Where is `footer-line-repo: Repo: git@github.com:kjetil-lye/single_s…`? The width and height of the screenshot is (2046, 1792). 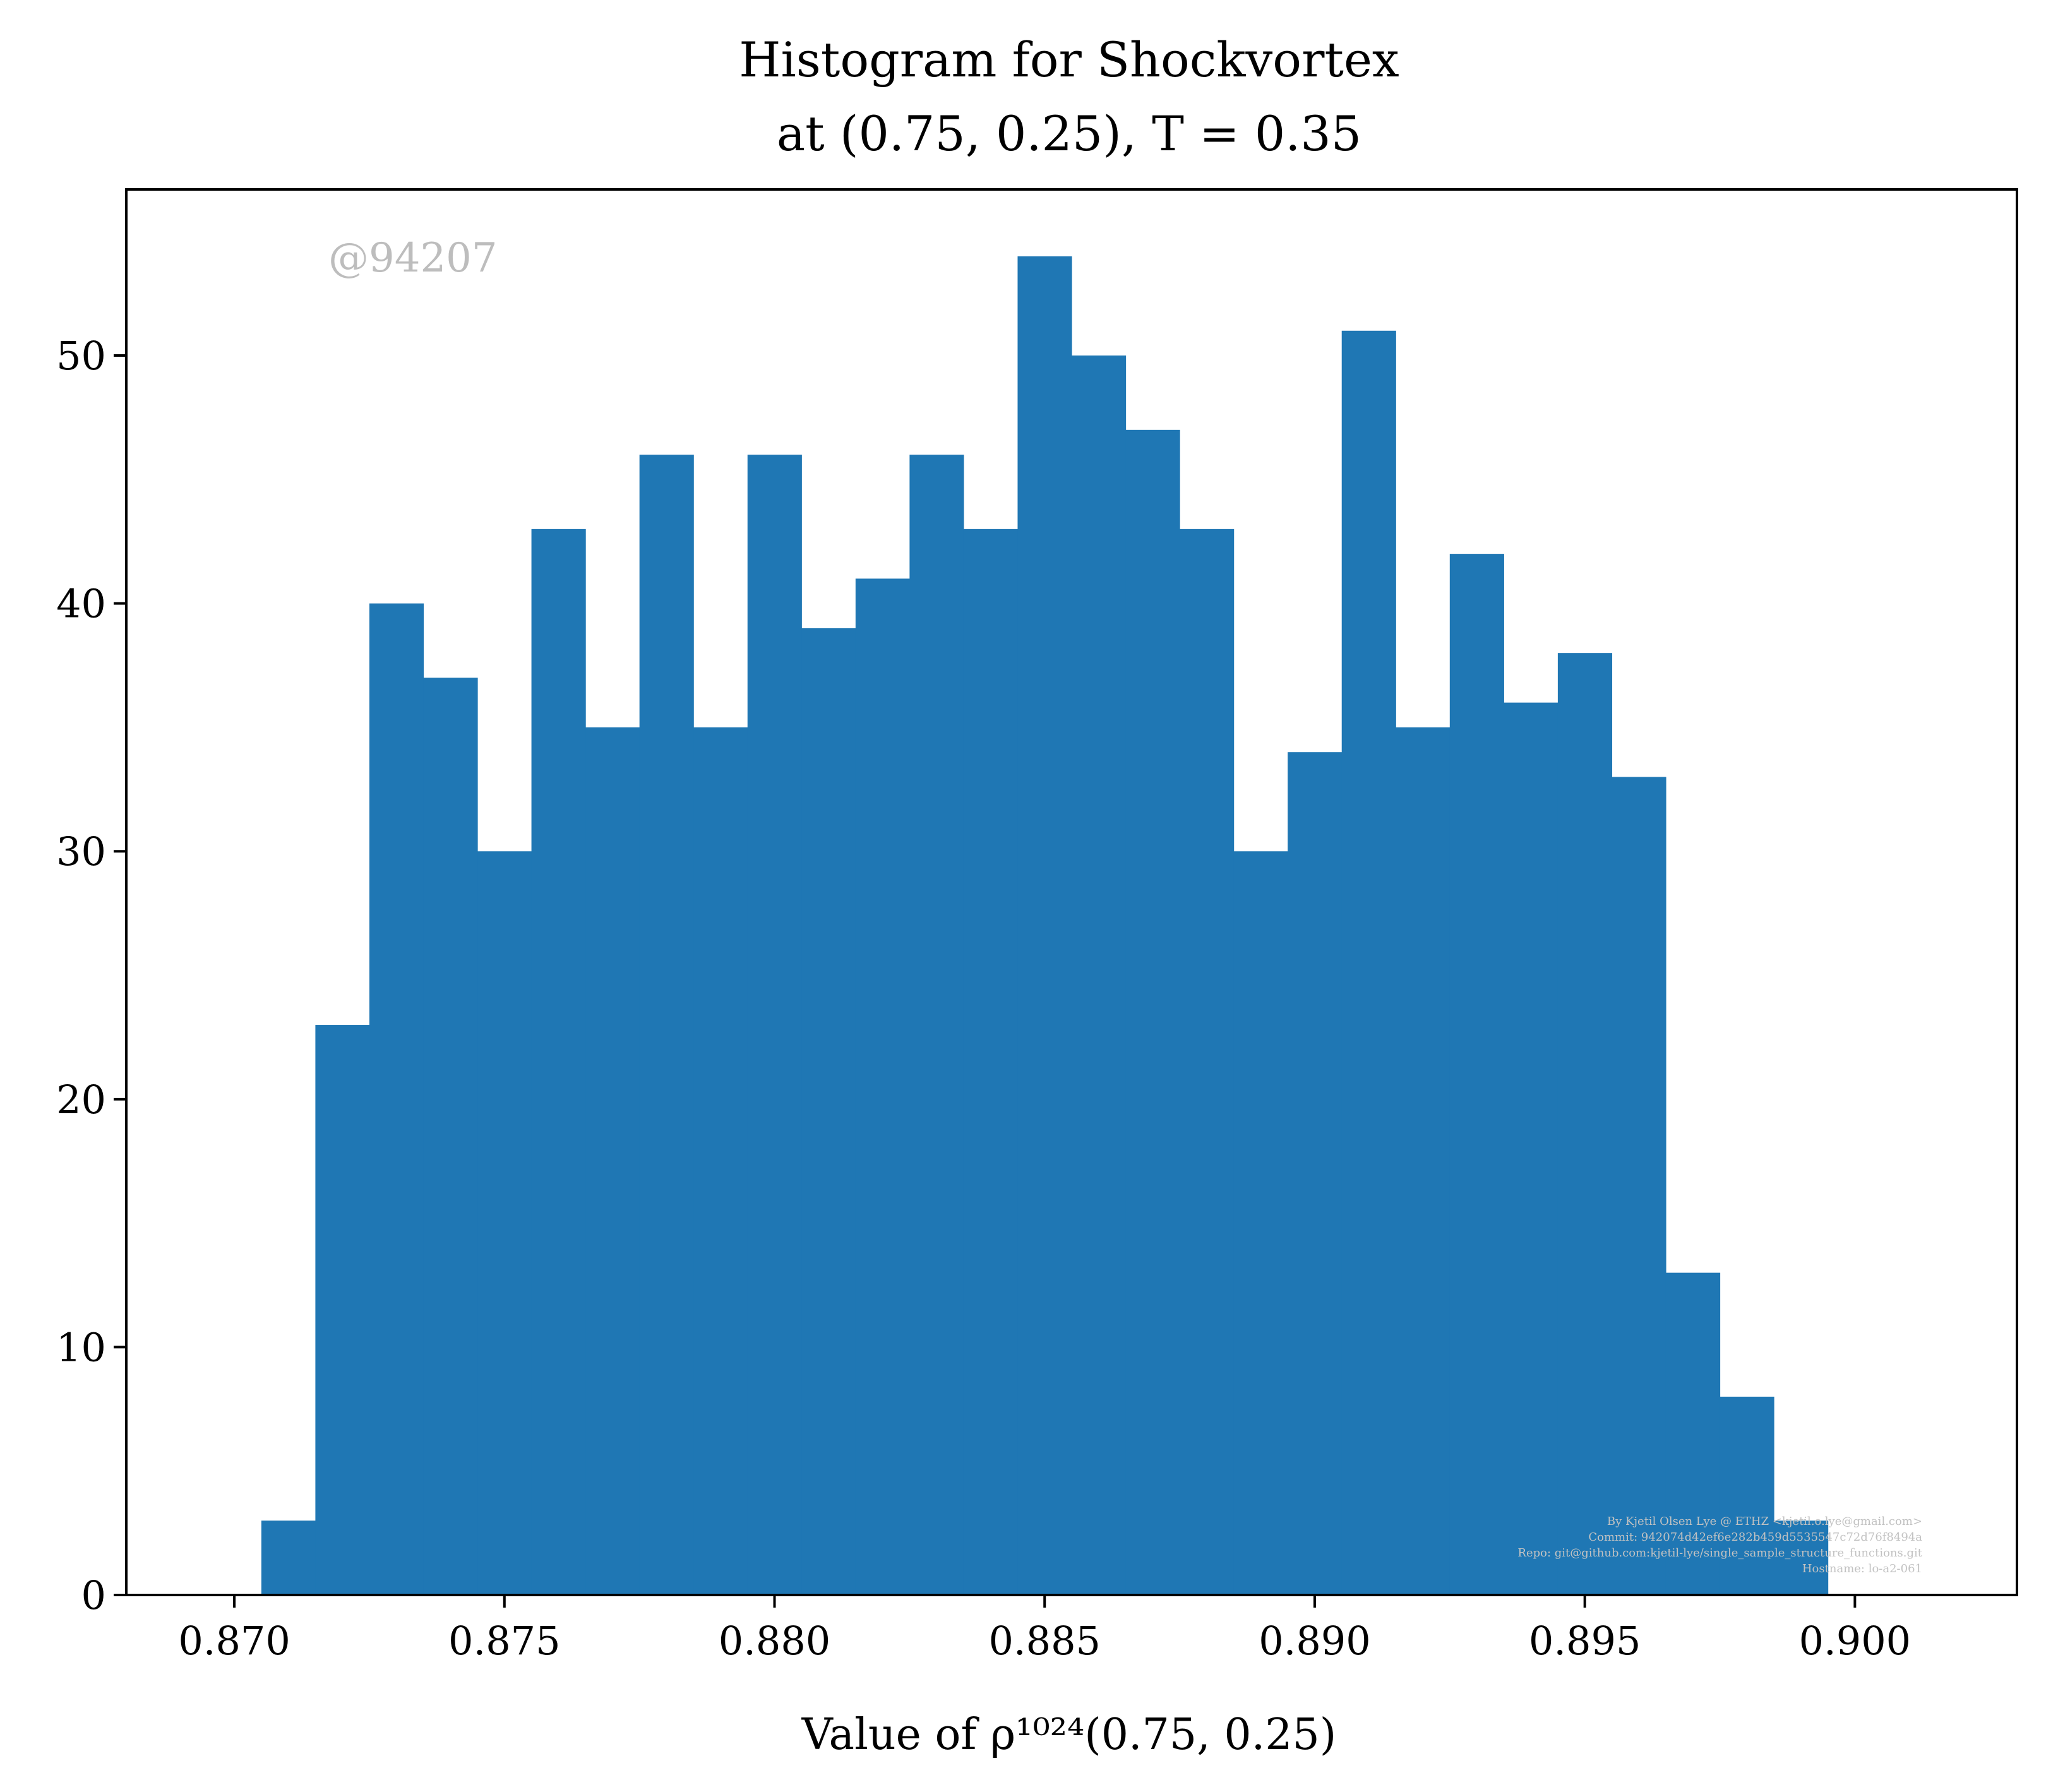
footer-line-repo: Repo: git@github.com:kjetil-lye/single_s… is located at coordinates (1720, 1553).